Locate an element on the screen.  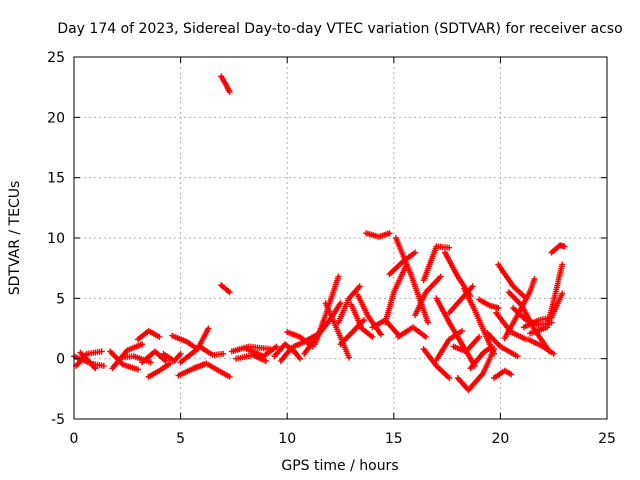
y-tick-label: 25 is located at coordinates (56, 58).